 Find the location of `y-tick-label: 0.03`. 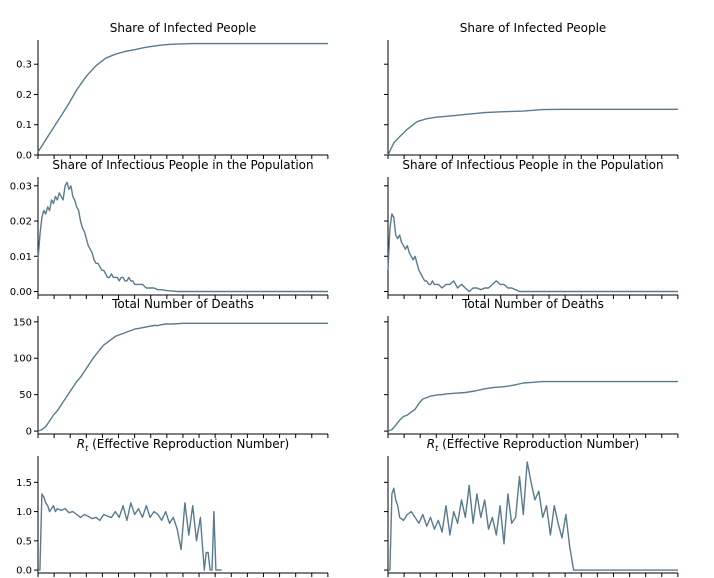

y-tick-label: 0.03 is located at coordinates (21, 186).